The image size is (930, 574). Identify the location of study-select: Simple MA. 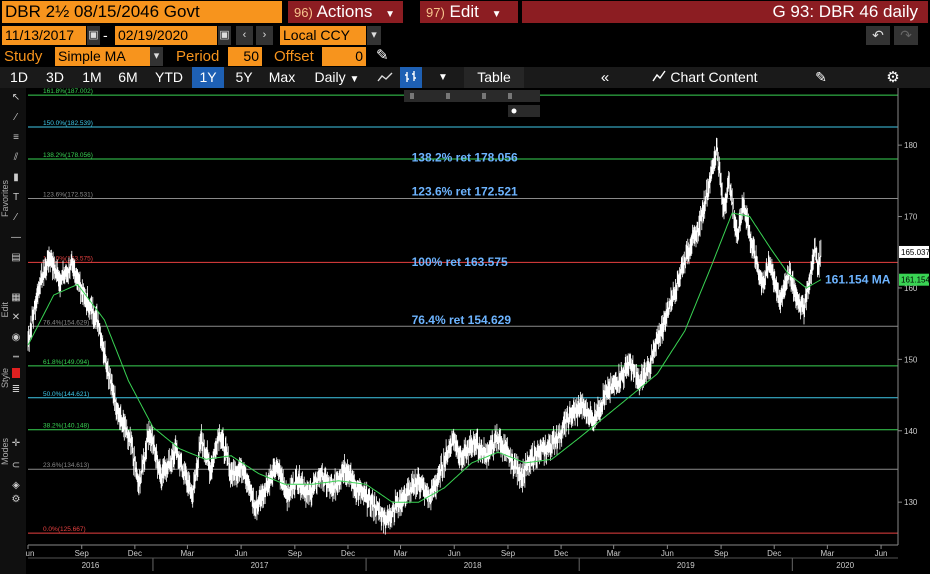
(102, 56).